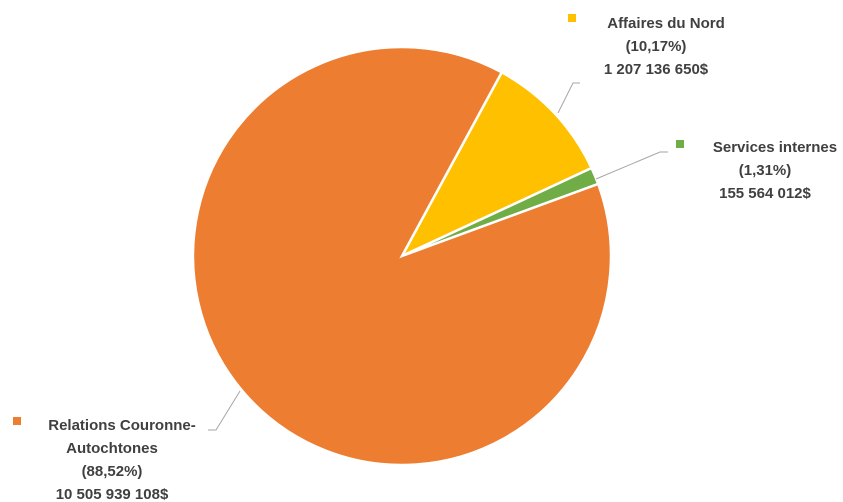 The width and height of the screenshot is (843, 502). Describe the element at coordinates (775, 147) in the screenshot. I see `slice-name-label-1-0: Services internes` at that location.